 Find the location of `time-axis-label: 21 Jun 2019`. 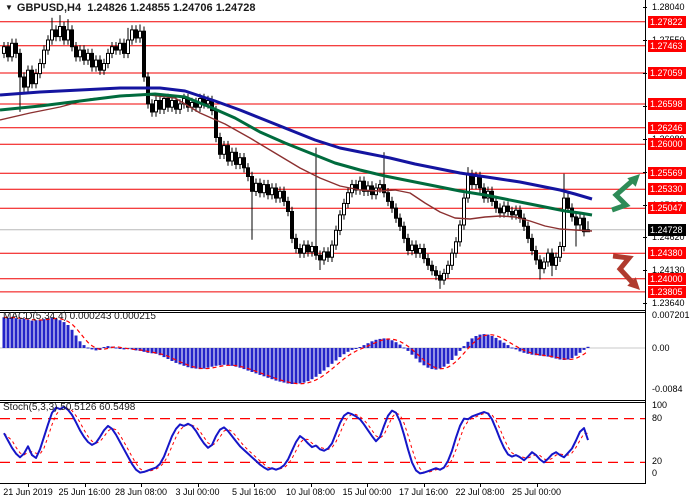

time-axis-label: 21 Jun 2019 is located at coordinates (28, 492).